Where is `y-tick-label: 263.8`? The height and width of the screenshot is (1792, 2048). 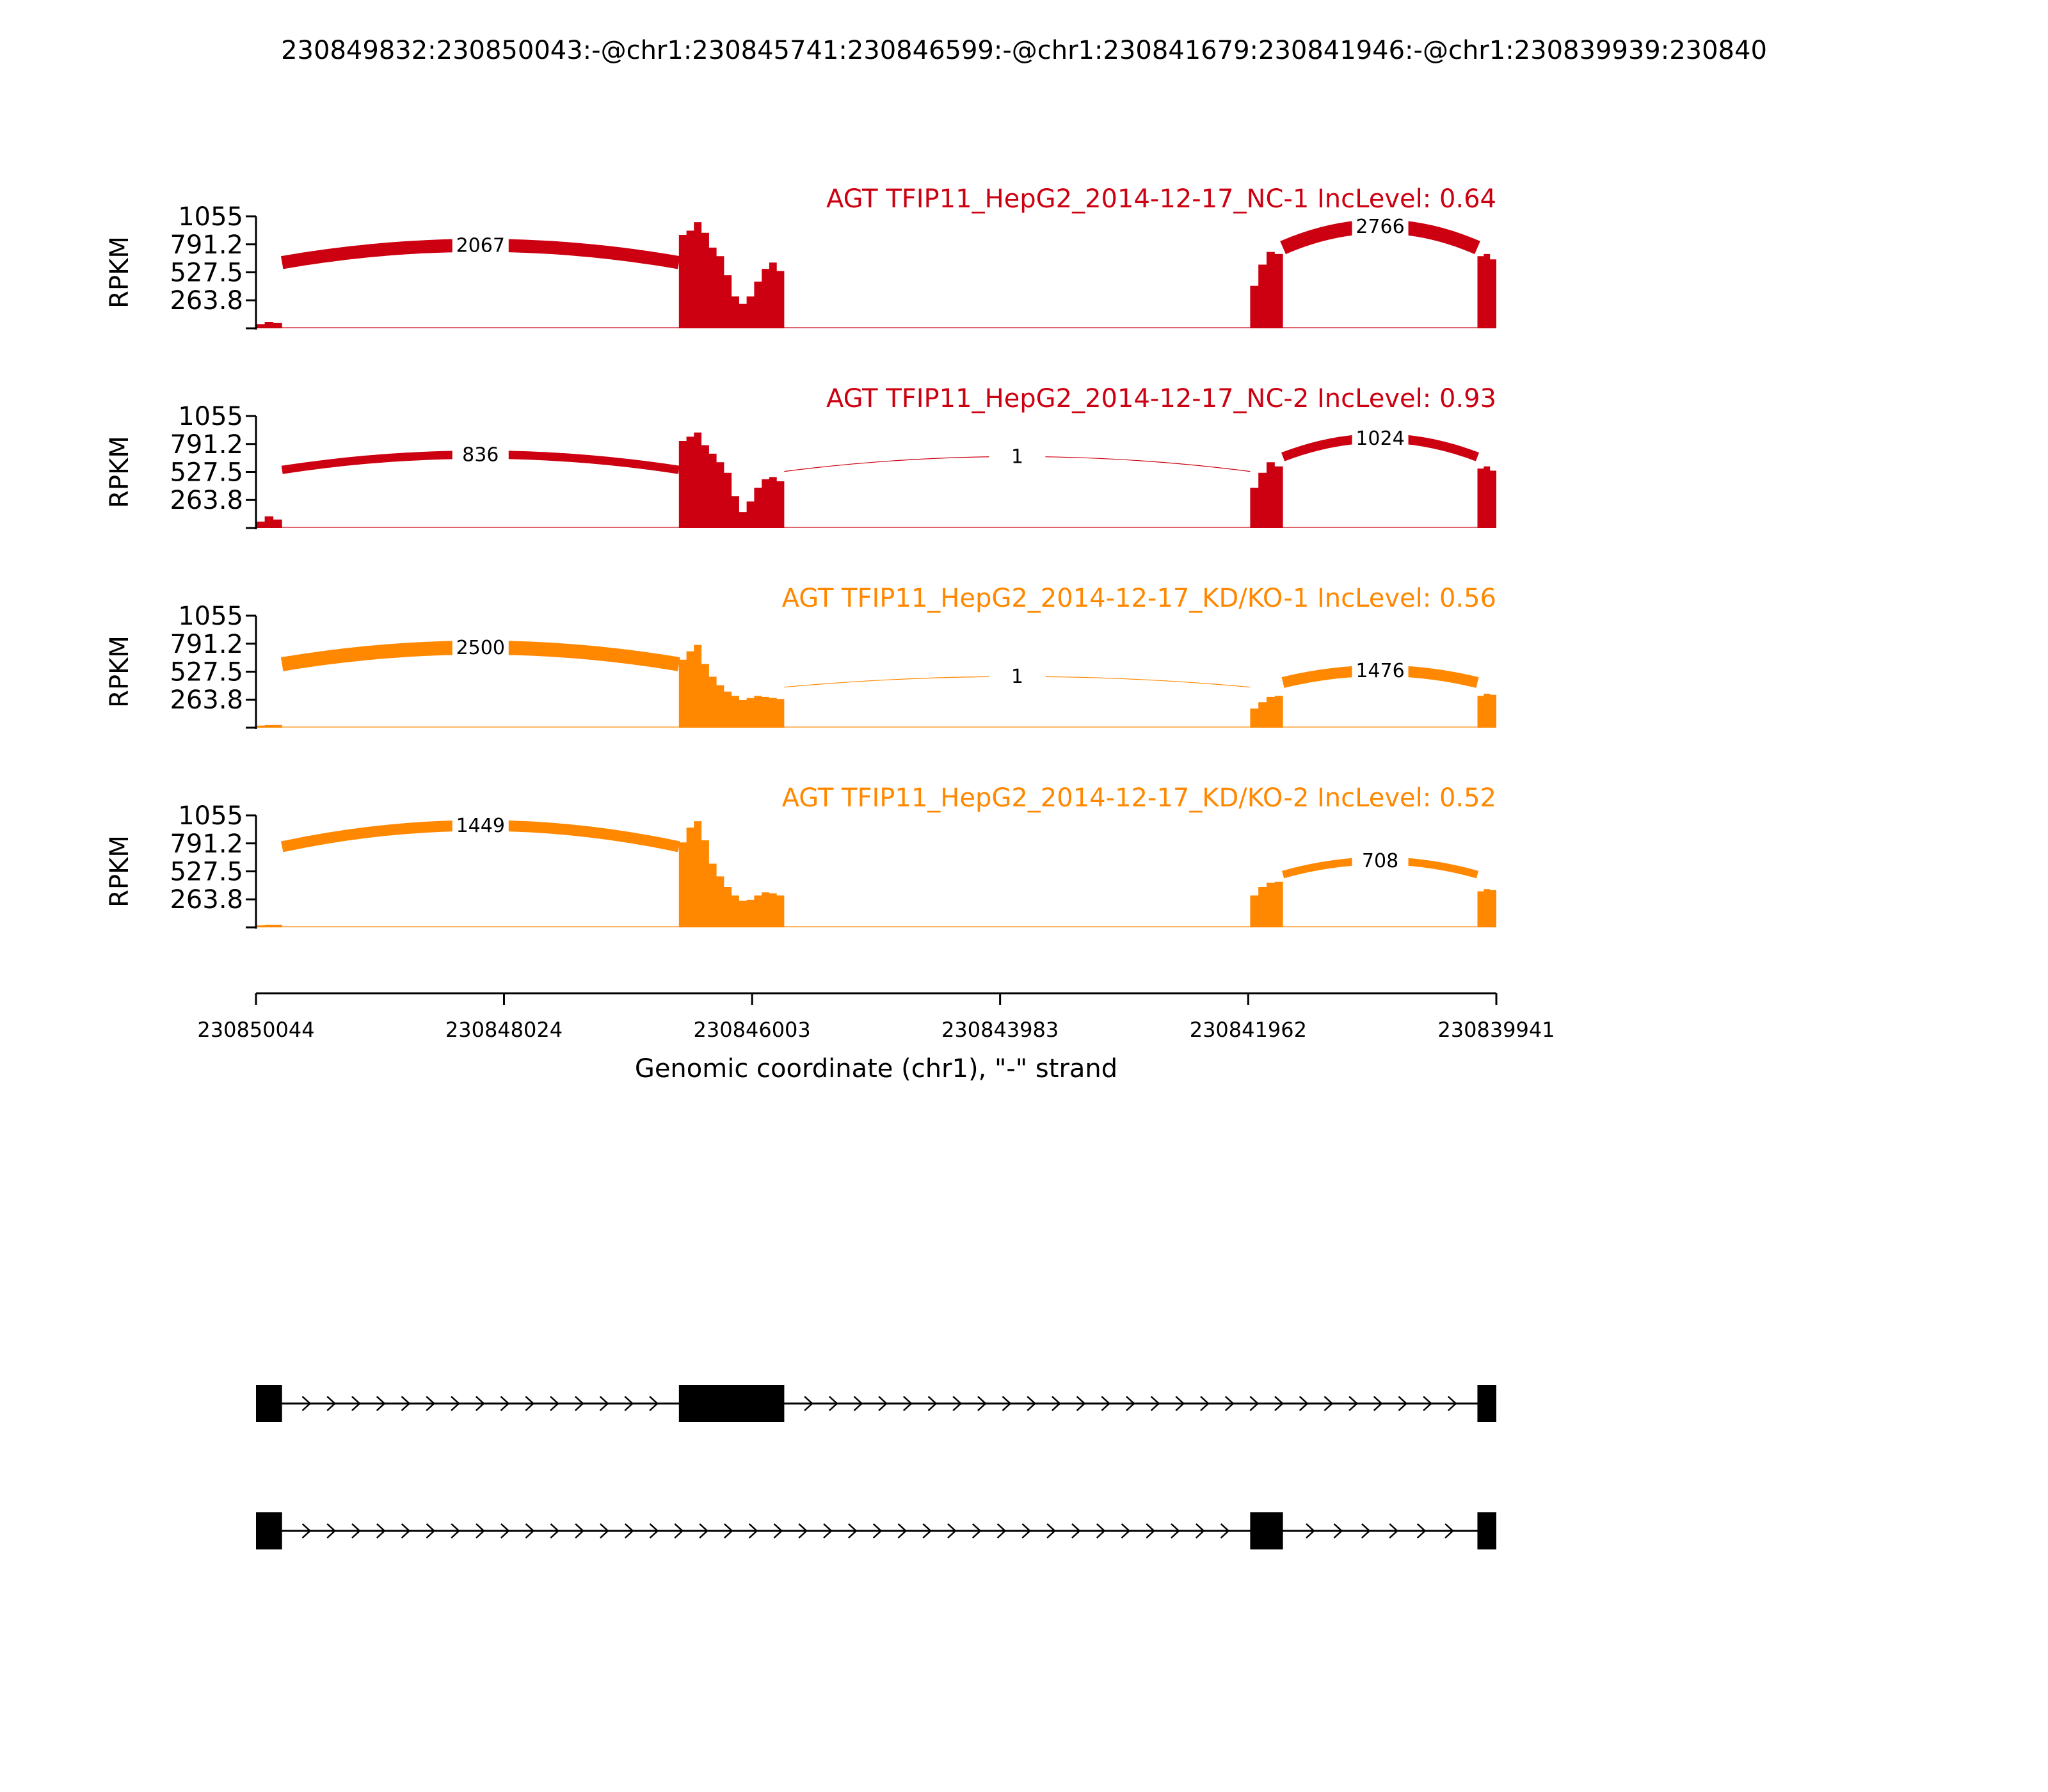 y-tick-label: 263.8 is located at coordinates (206, 900).